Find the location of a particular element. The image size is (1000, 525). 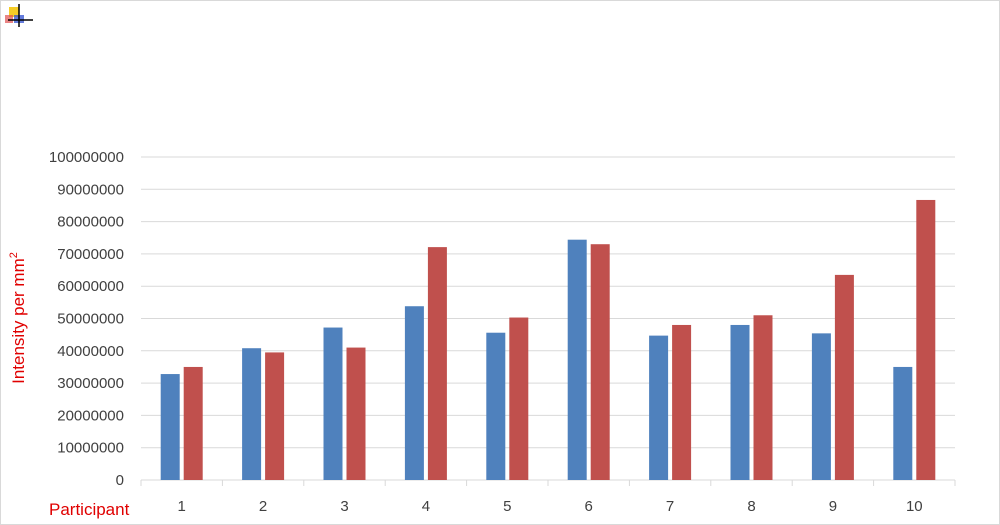

x-tick-labels: 1 2 3 4 5 6 7 8 9 10 is located at coordinates (550, 506).